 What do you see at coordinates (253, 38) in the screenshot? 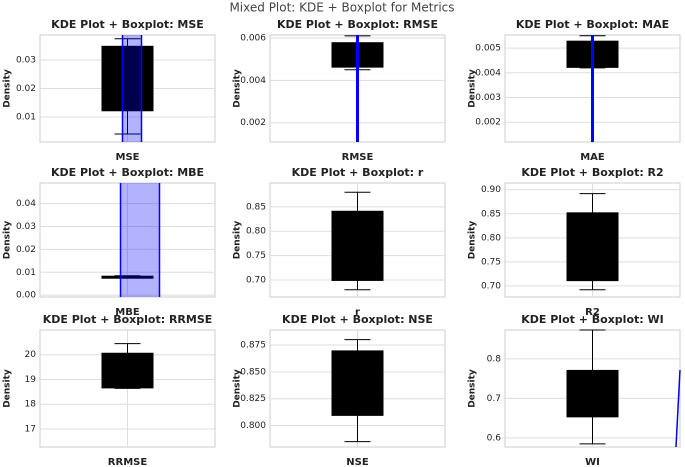
I see `y-tick-label: 0.006` at bounding box center [253, 38].